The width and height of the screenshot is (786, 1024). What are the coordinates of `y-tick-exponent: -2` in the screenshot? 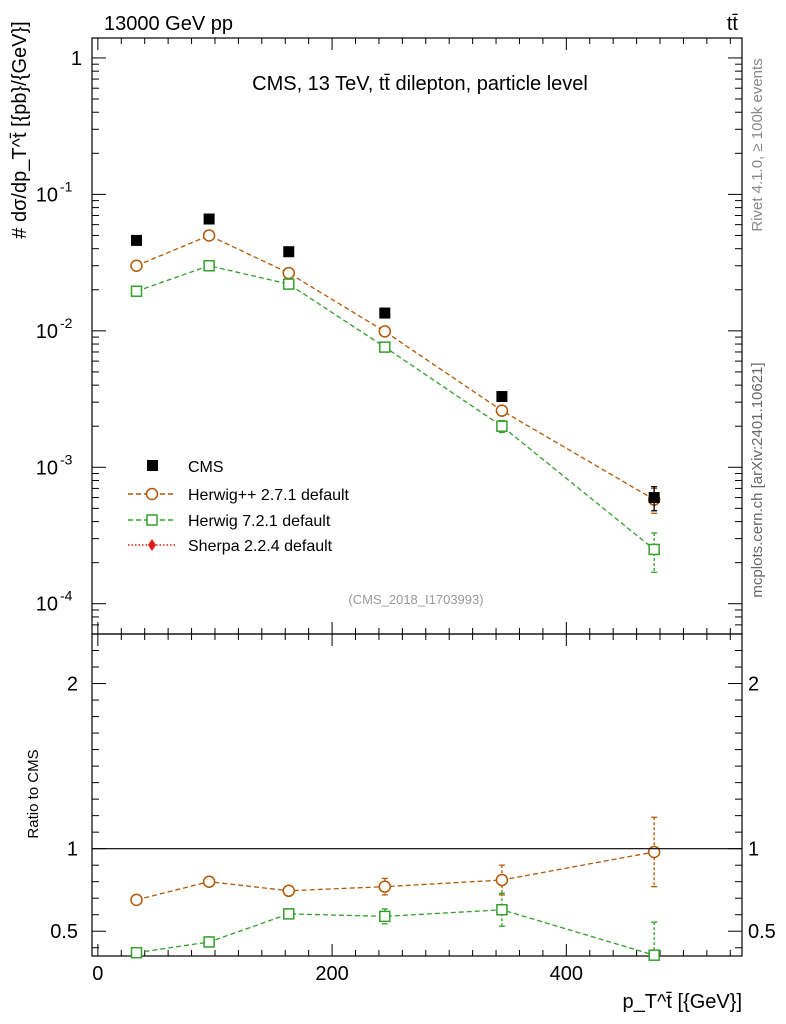 It's located at (66, 323).